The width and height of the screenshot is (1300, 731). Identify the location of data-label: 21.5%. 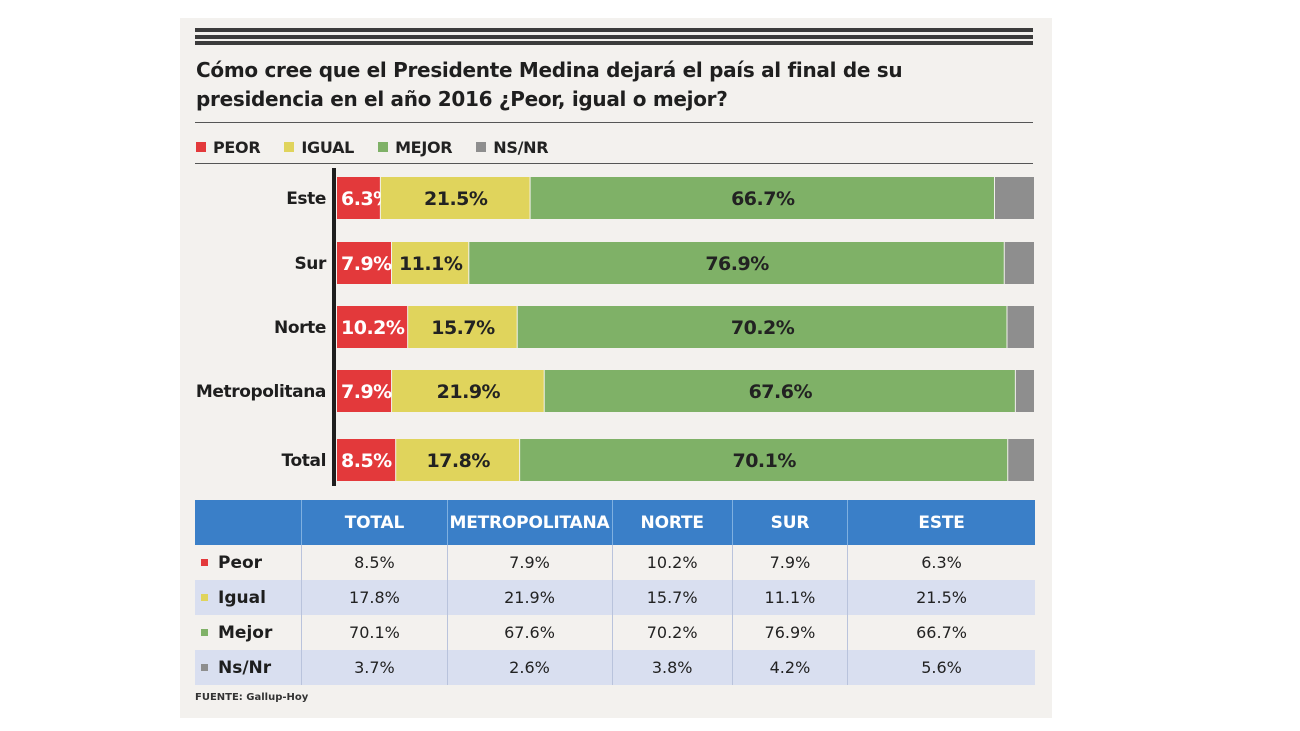
(456, 199).